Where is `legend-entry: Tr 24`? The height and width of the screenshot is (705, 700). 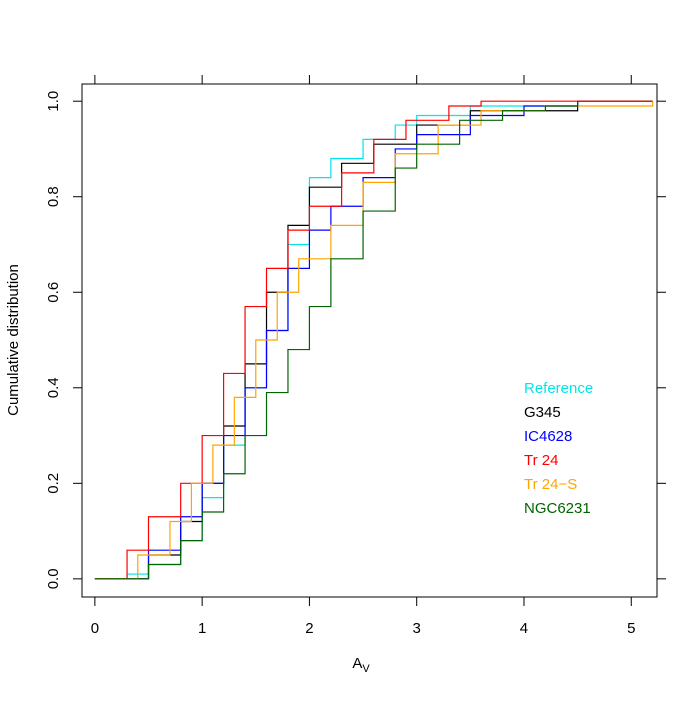 legend-entry: Tr 24 is located at coordinates (541, 460).